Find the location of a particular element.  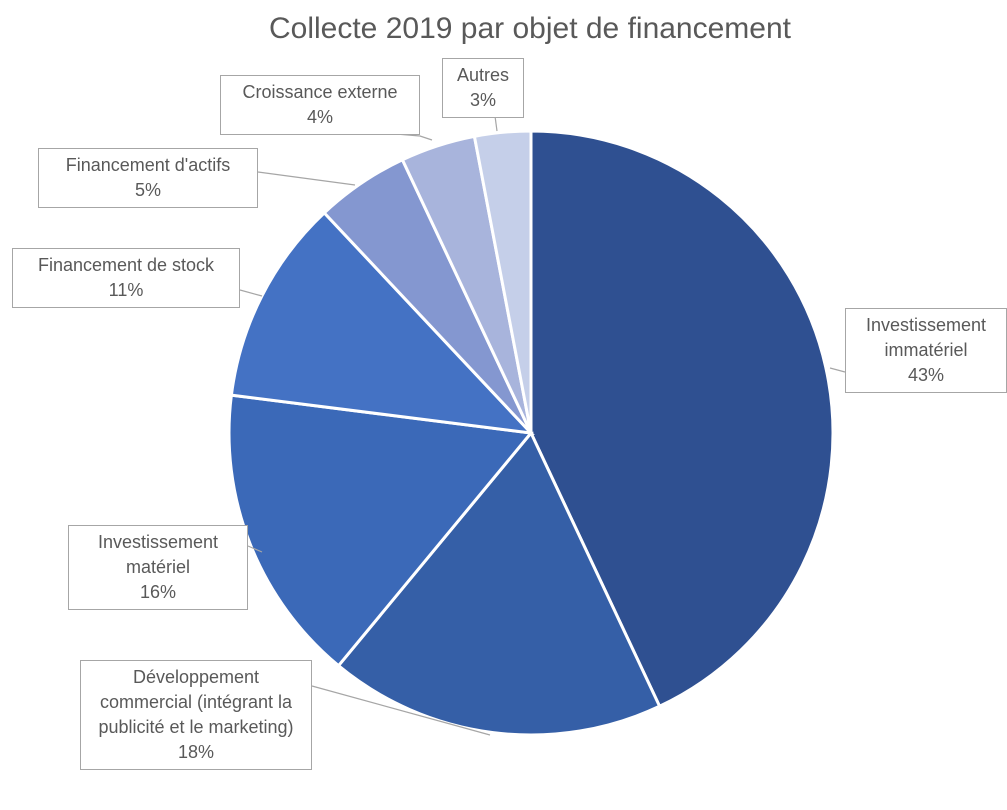

data-label: Investissement matériel 16% is located at coordinates (158, 567).